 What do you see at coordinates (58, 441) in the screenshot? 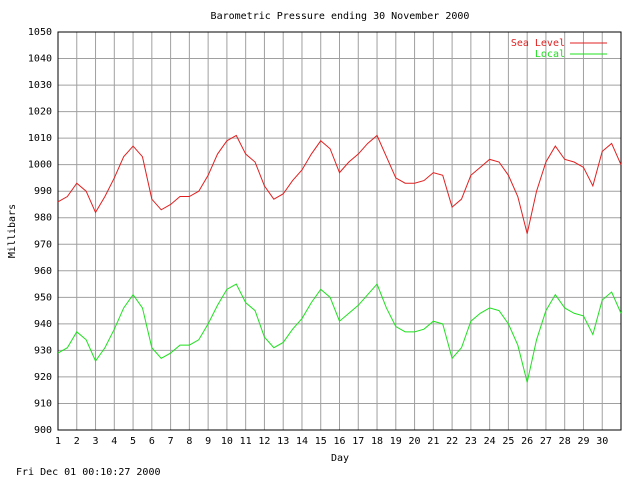
I see `x-tick-label: 1` at bounding box center [58, 441].